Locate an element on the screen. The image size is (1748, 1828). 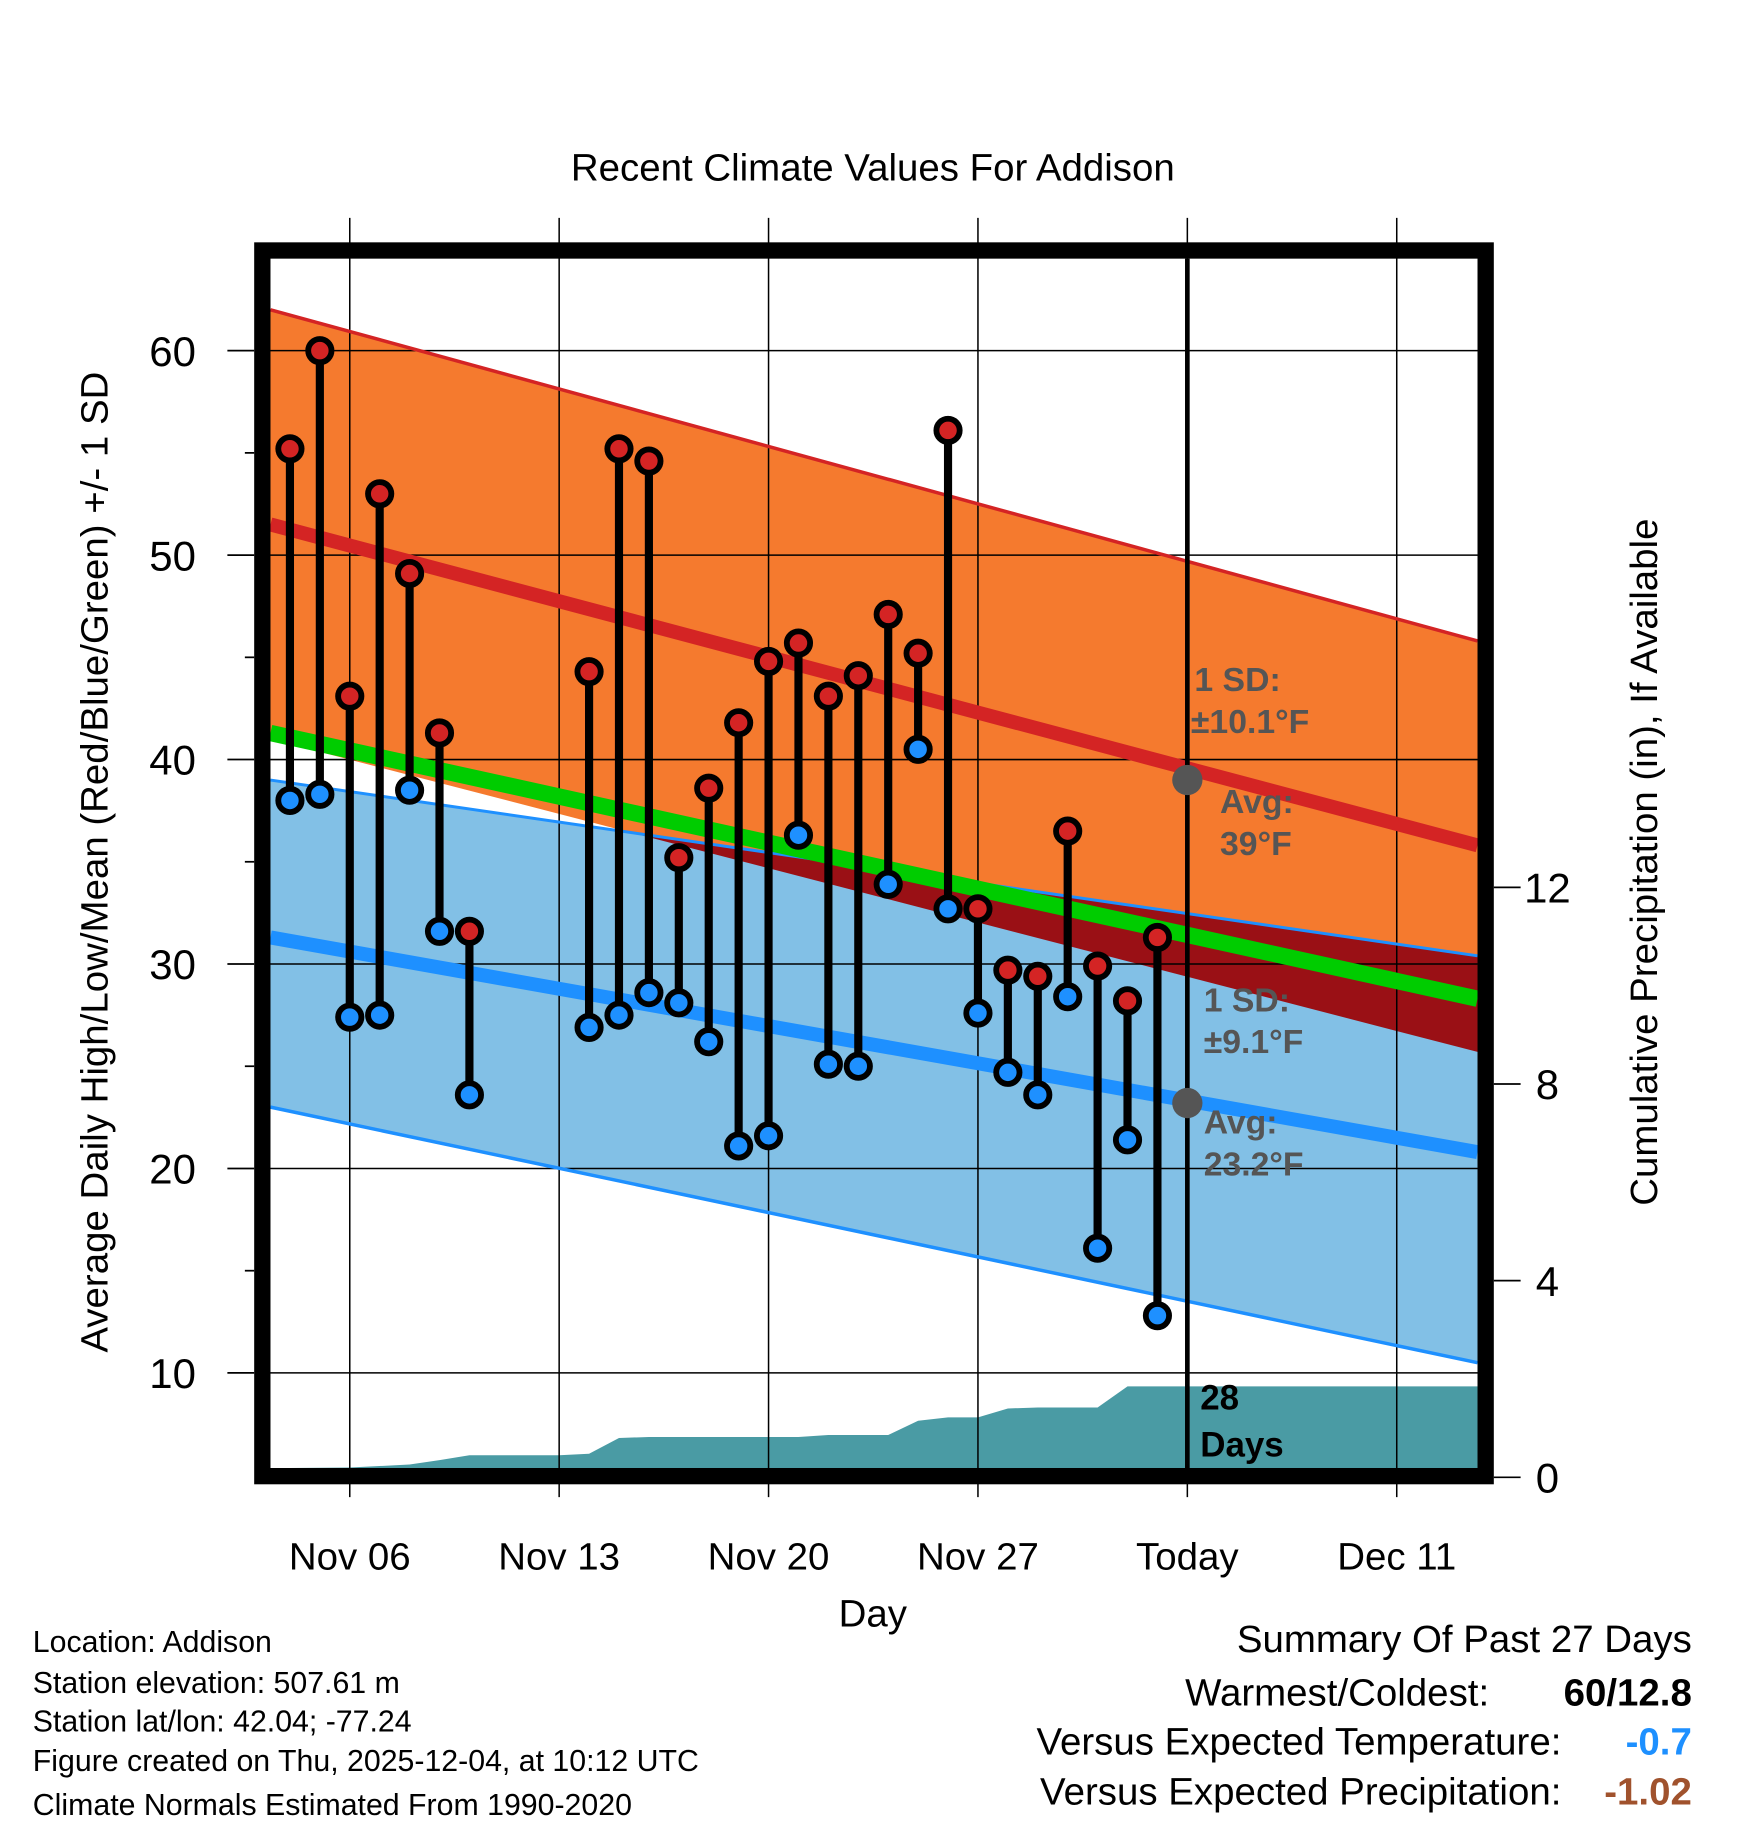
high-sd-label: 1 SD: is located at coordinates (1237, 680).